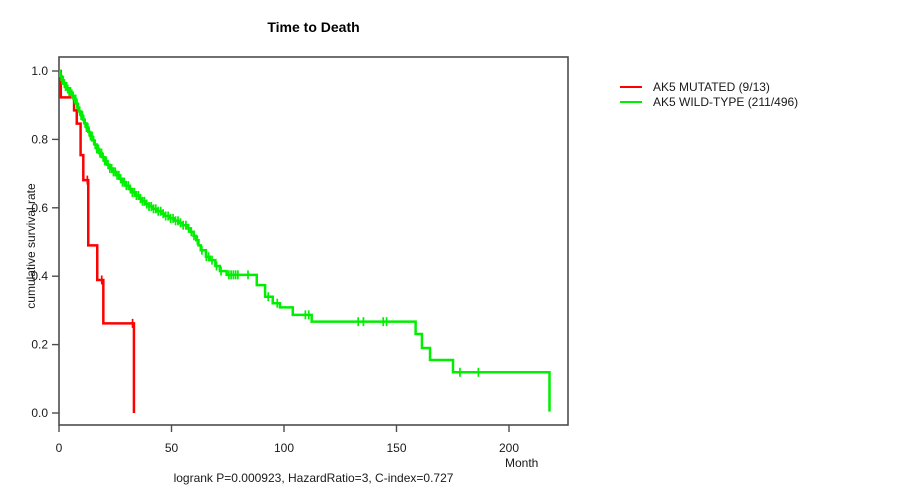 This screenshot has height=500, width=900. What do you see at coordinates (39, 71) in the screenshot?
I see `y-tick-label: 1.0` at bounding box center [39, 71].